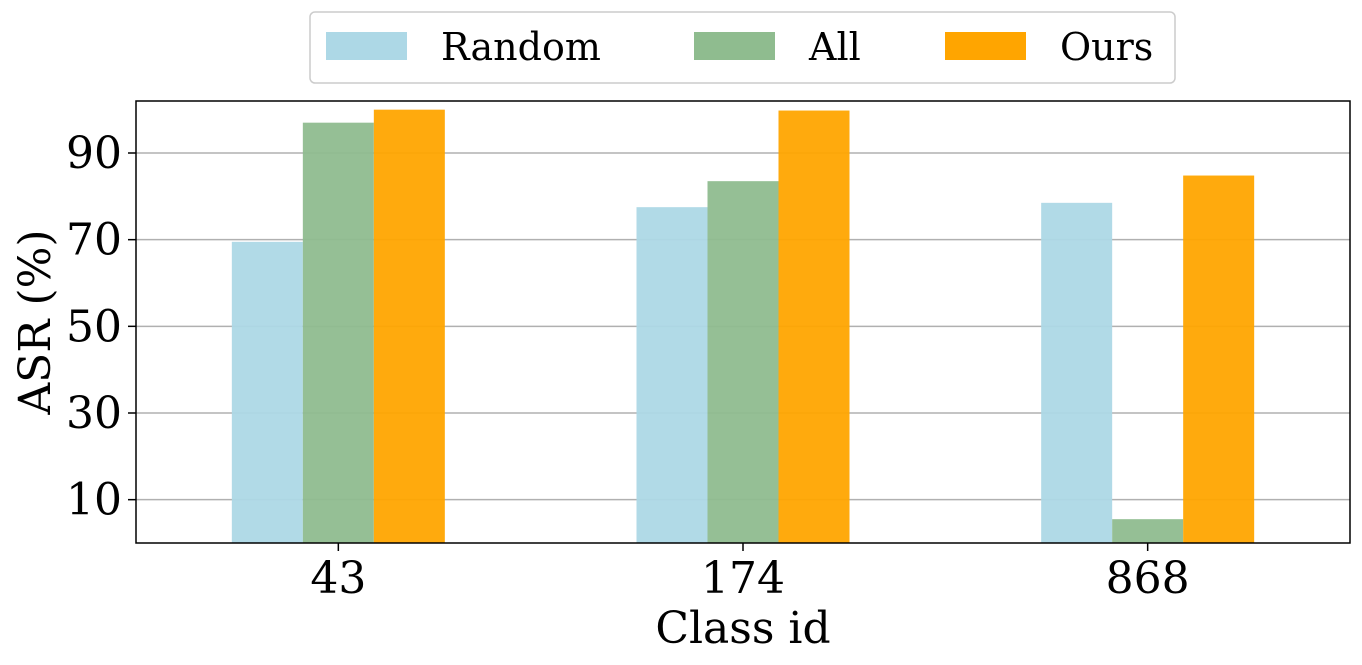  I want to click on x-tick-label: 868, so click(1148, 578).